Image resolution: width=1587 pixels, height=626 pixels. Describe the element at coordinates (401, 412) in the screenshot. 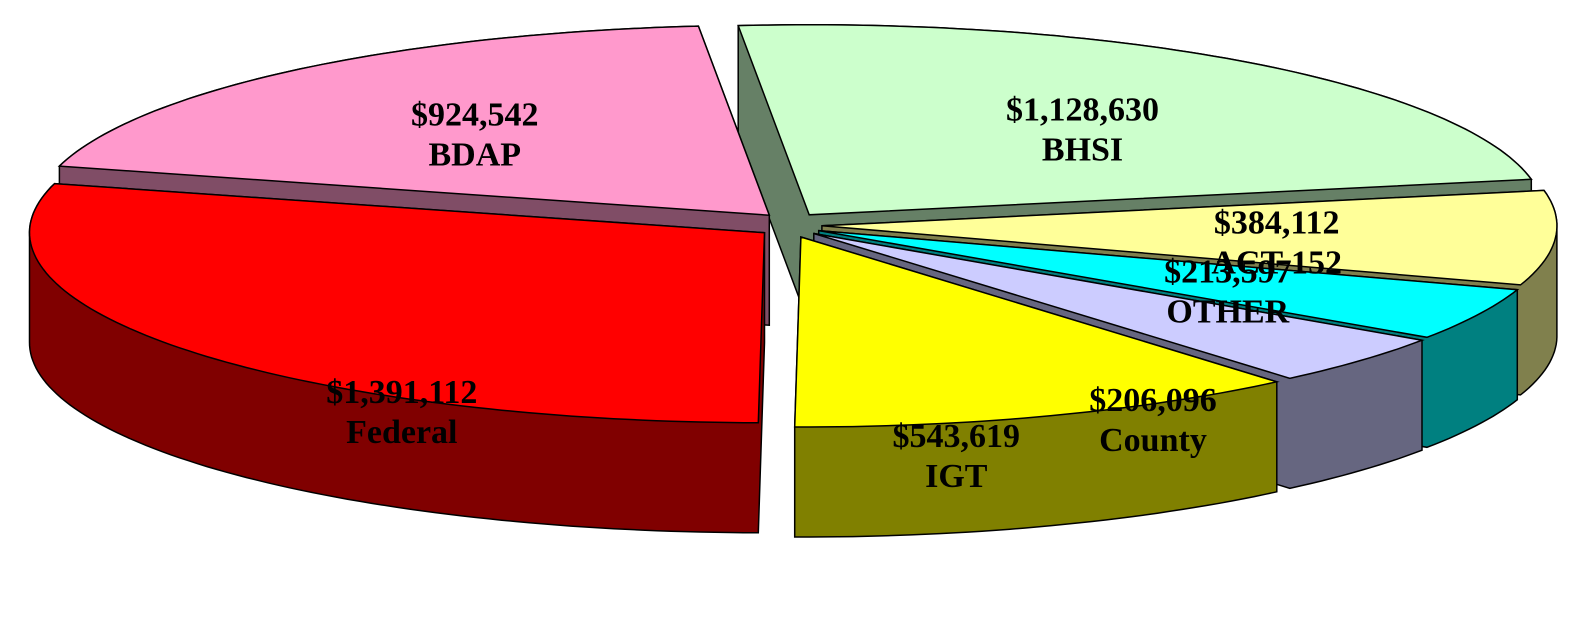

I see `slice-label: $1,391,112 Federal` at that location.